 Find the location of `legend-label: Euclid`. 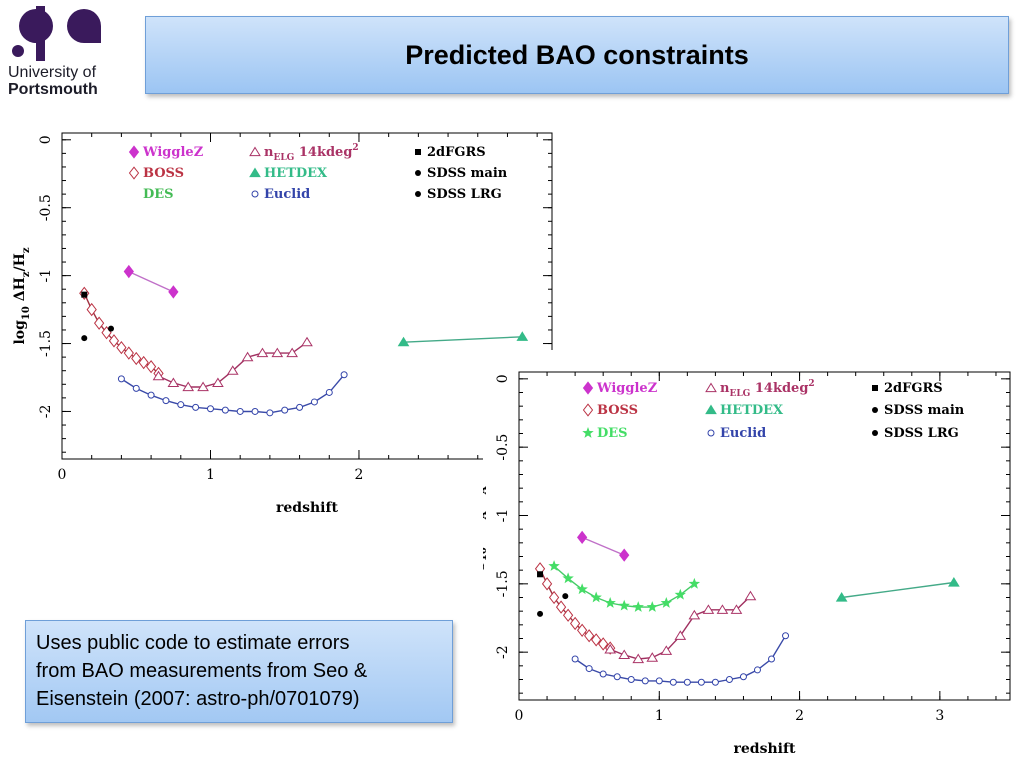

legend-label: Euclid is located at coordinates (287, 194).